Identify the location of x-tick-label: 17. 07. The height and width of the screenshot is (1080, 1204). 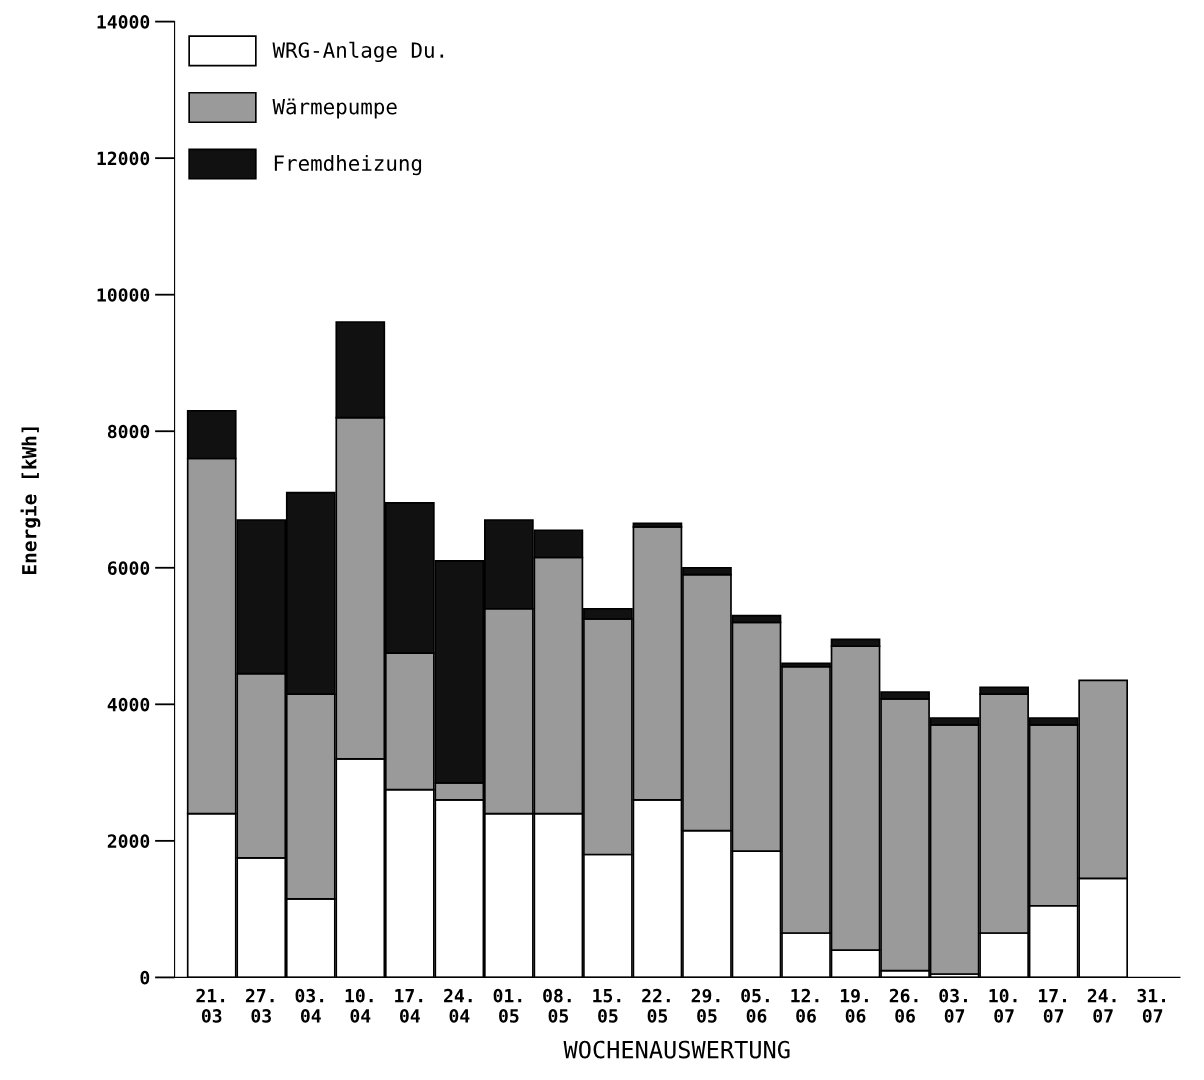
(1052, 1006).